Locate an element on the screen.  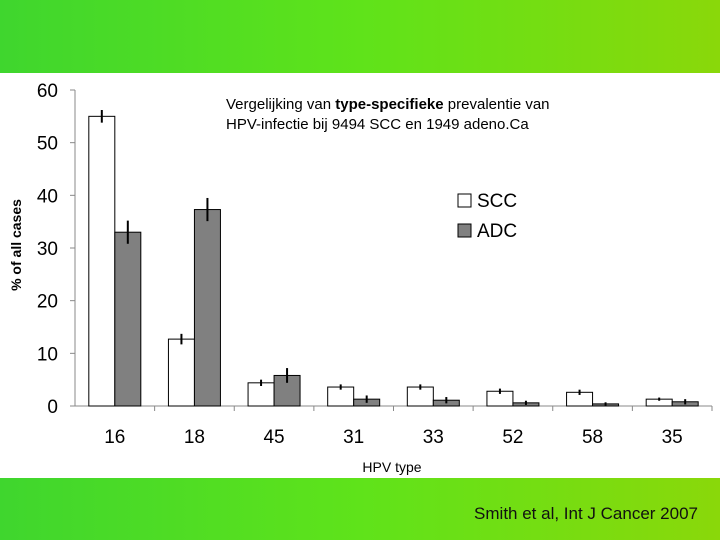
y-tick-label-60: 60 is located at coordinates (47, 91).